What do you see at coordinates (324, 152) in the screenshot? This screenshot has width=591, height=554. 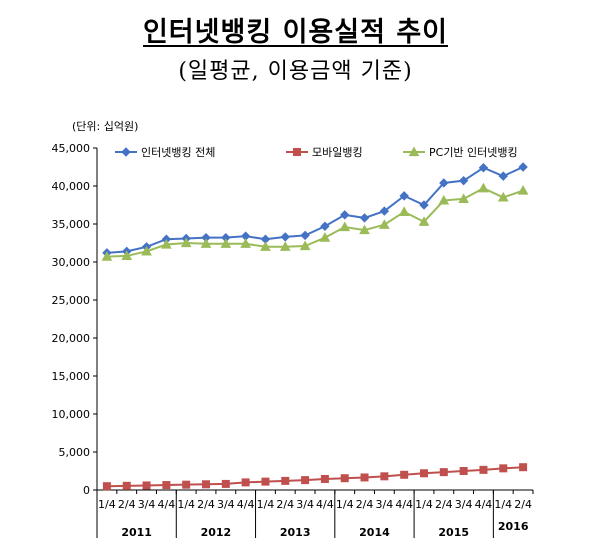 I see `legend-item: 모바일뱅킹` at bounding box center [324, 152].